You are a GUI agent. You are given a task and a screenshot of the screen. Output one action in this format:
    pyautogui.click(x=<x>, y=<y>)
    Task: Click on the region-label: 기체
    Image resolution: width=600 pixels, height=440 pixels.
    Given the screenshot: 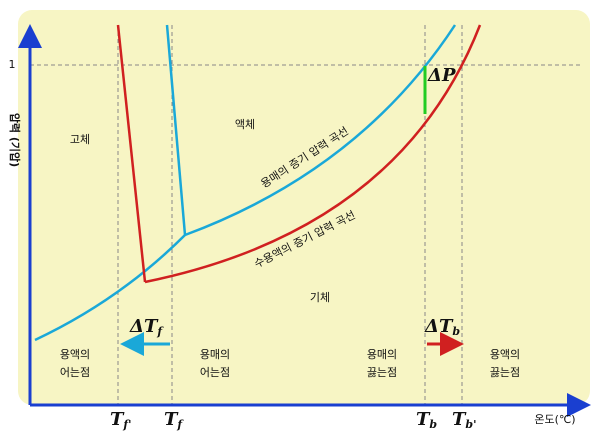 What is the action you would take?
    pyautogui.click(x=320, y=297)
    